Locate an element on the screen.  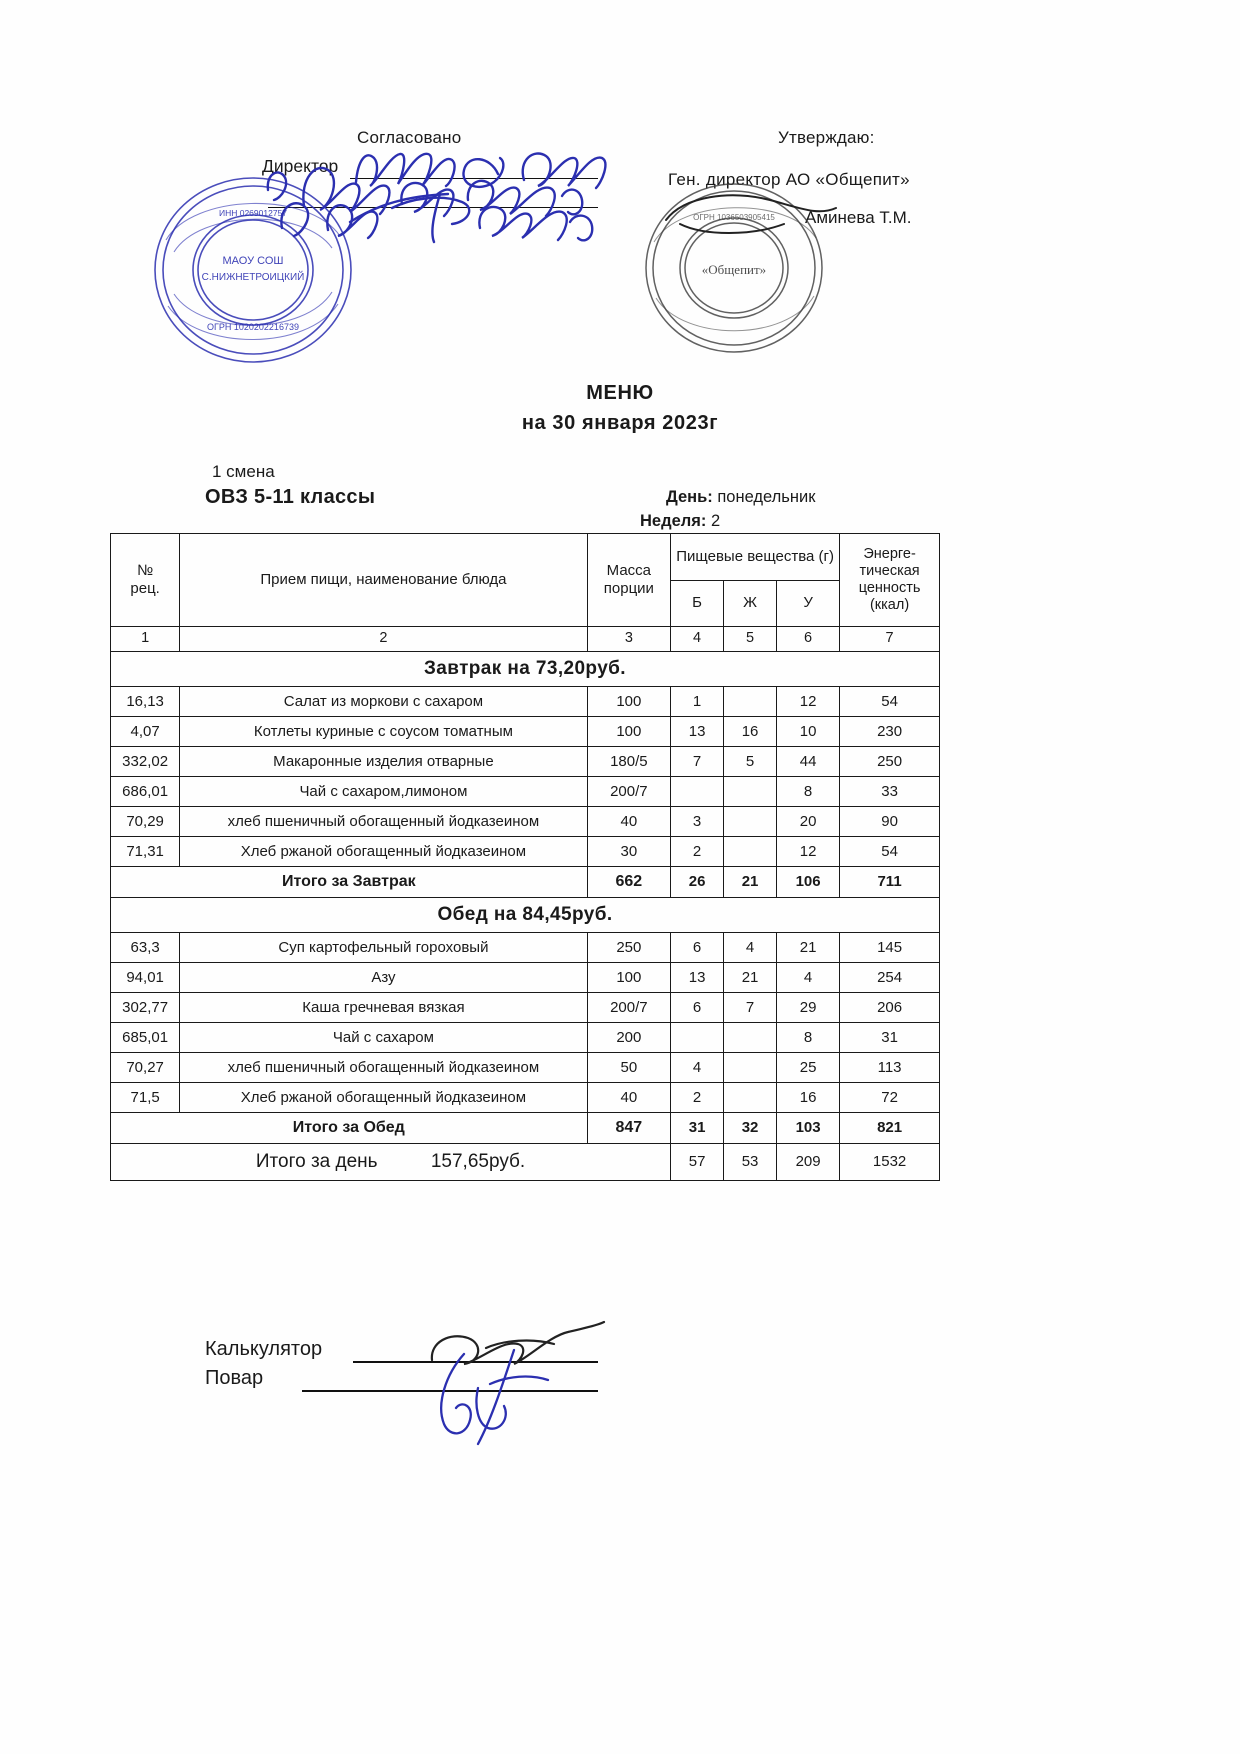
footer-signature-block: Калькулятор Повар is located at coordinates (555, 1367).